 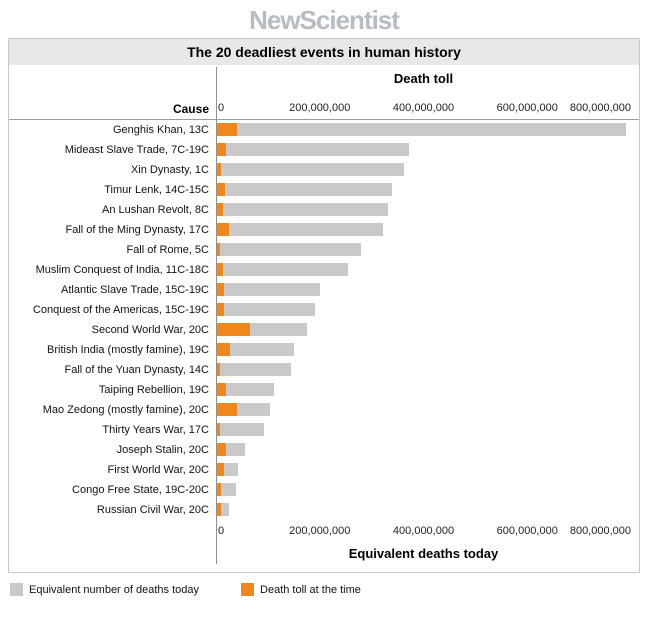 I want to click on chart-row: Joseph Stalin, 20C, so click(x=324, y=450).